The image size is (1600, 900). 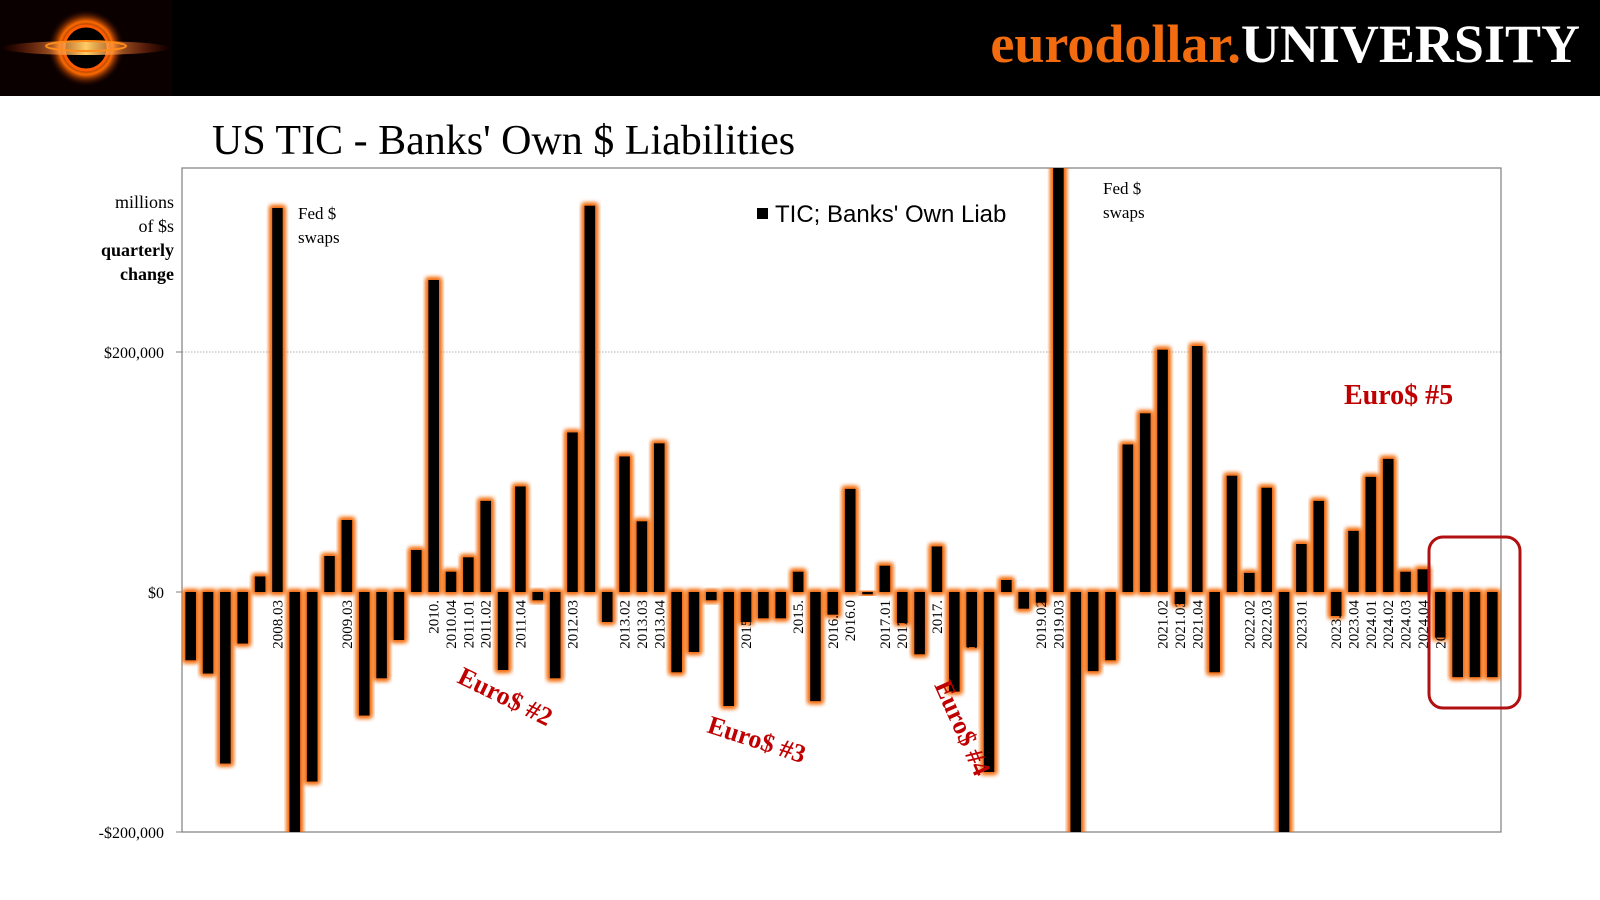 I want to click on x-tick-label: 2015.01, so click(x=747, y=624).